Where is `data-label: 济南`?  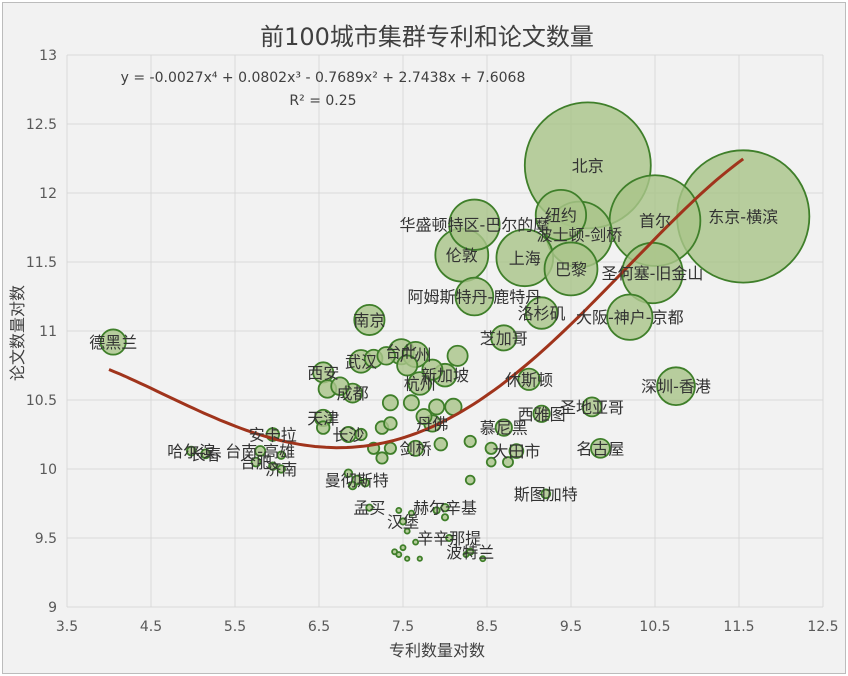 data-label: 济南 is located at coordinates (281, 469).